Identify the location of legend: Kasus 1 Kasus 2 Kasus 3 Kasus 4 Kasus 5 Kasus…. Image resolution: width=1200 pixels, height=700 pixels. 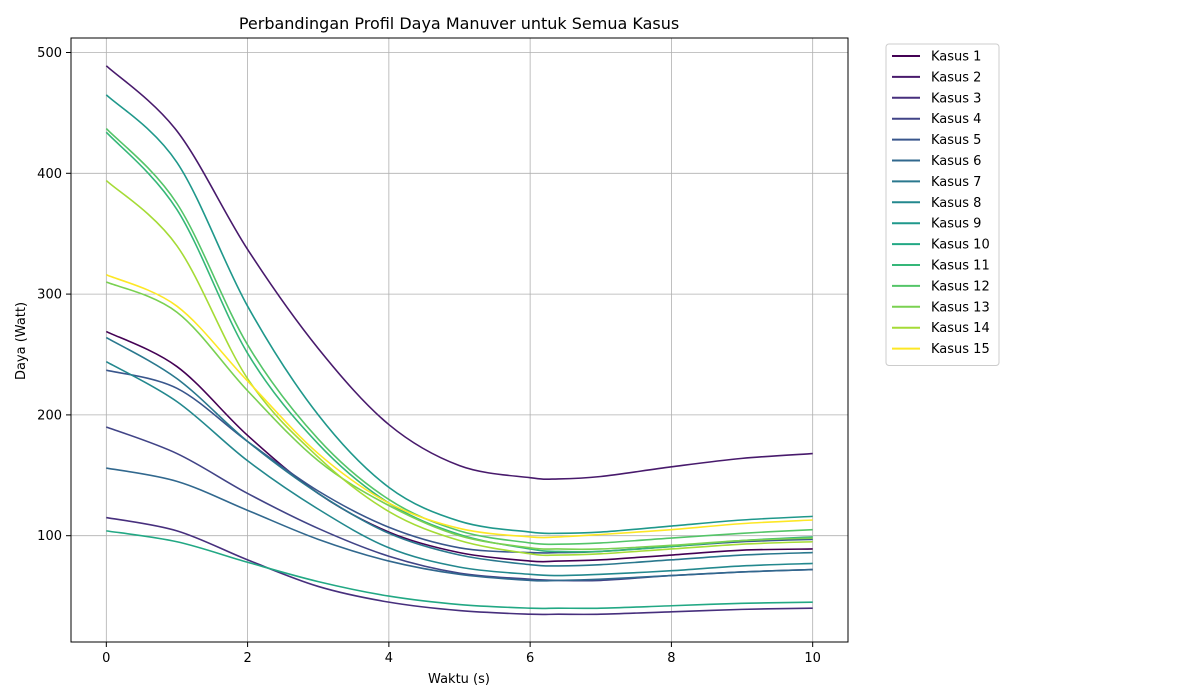
(942, 204).